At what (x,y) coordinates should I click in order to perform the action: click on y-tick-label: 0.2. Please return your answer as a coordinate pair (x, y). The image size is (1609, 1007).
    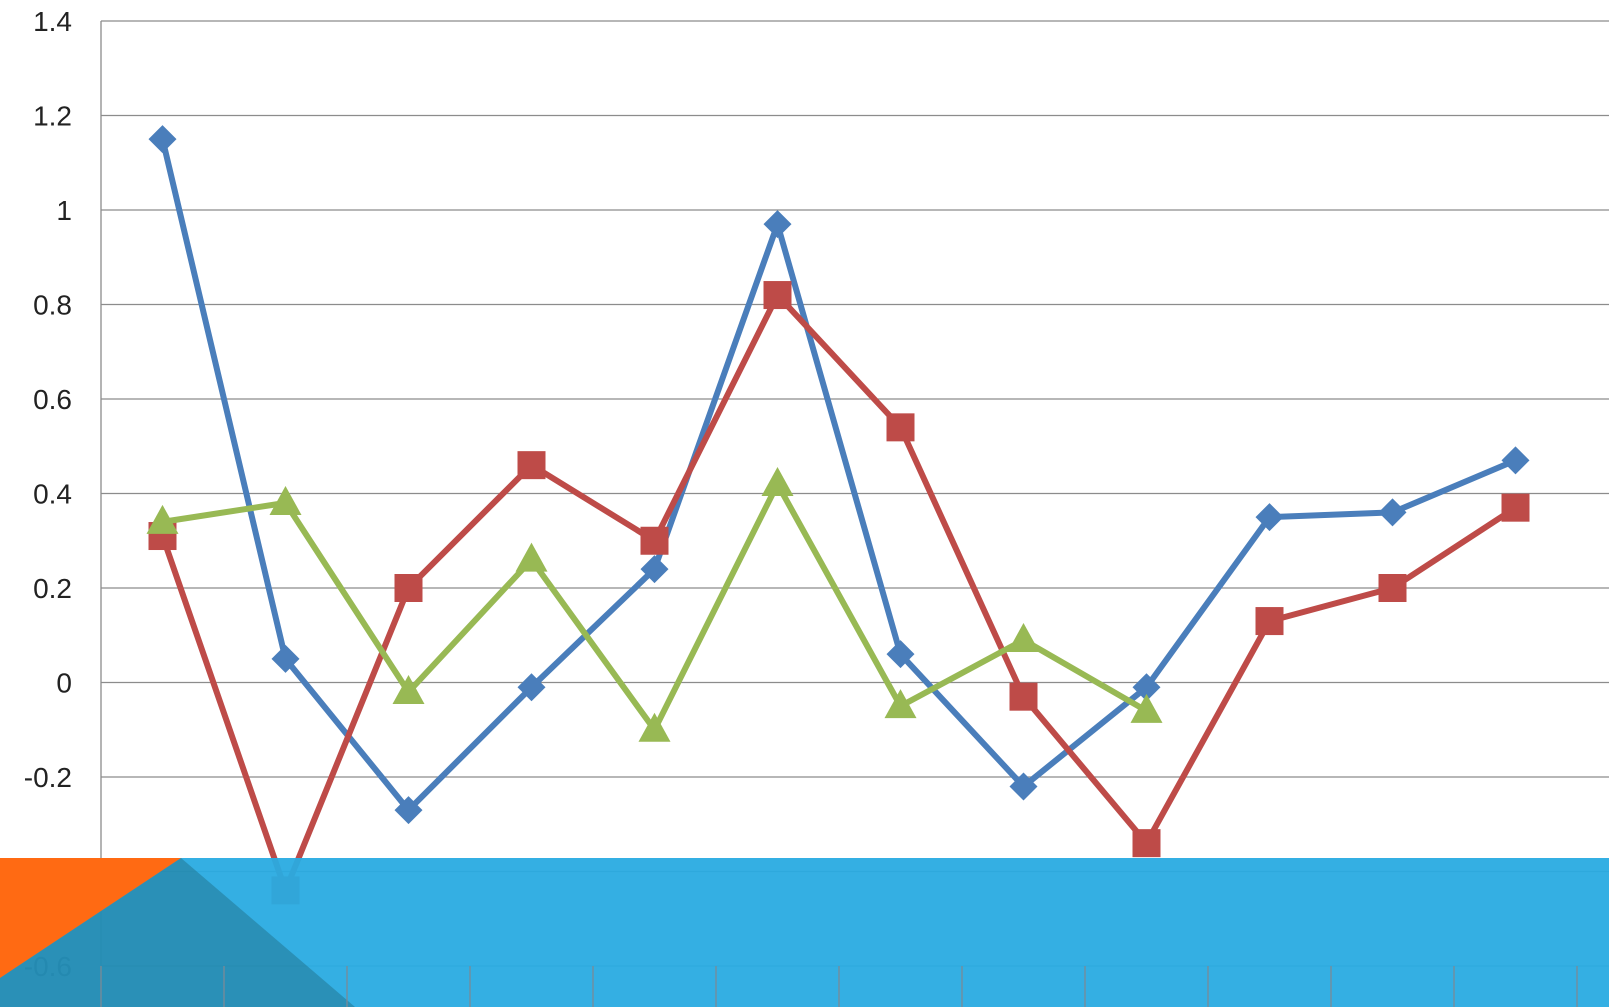
    Looking at the image, I should click on (52, 588).